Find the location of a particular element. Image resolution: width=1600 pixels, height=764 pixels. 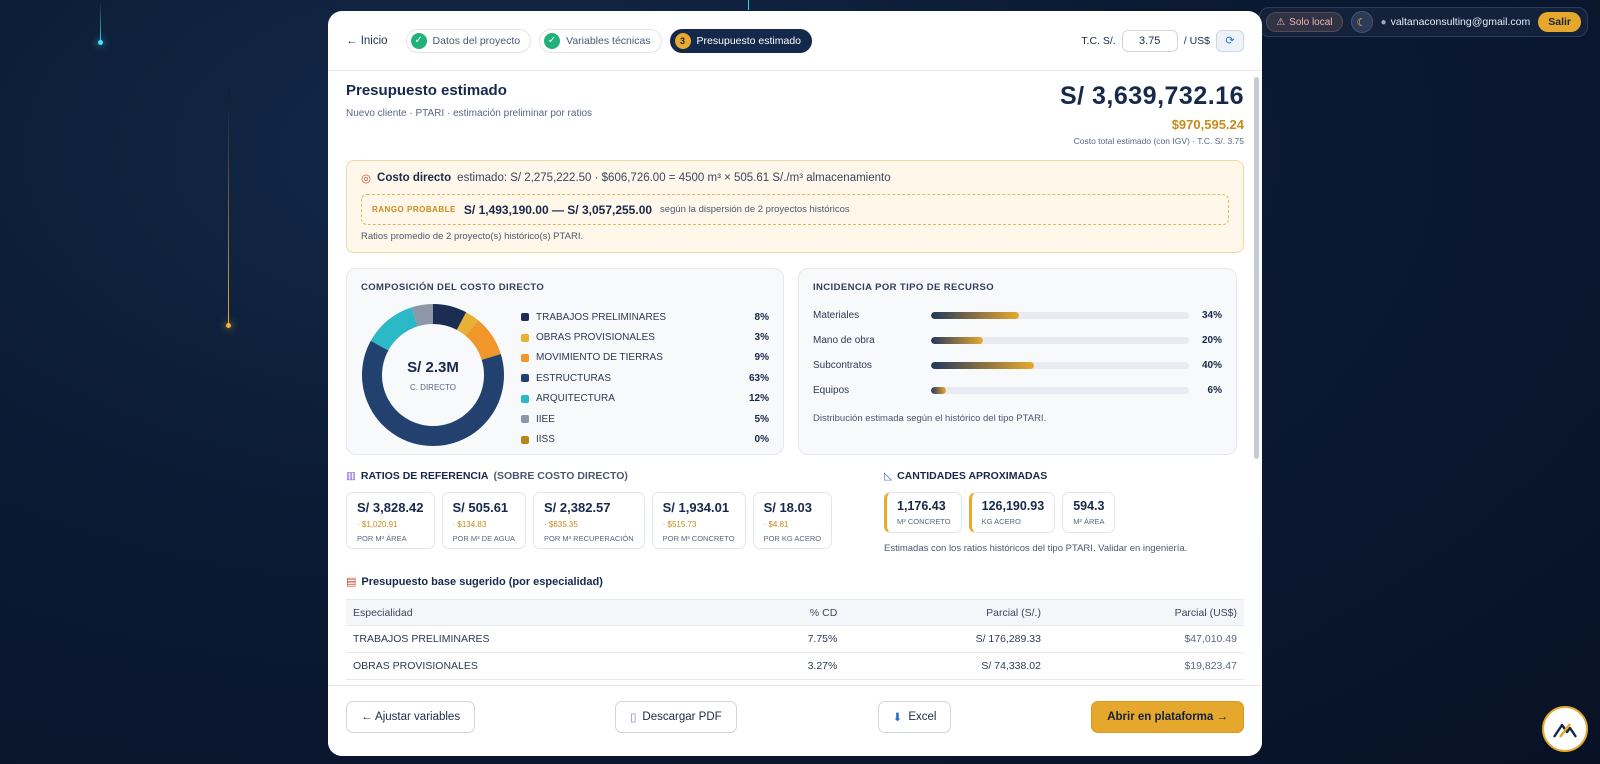

download-pdf-label: Descargar PDF is located at coordinates (682, 717).